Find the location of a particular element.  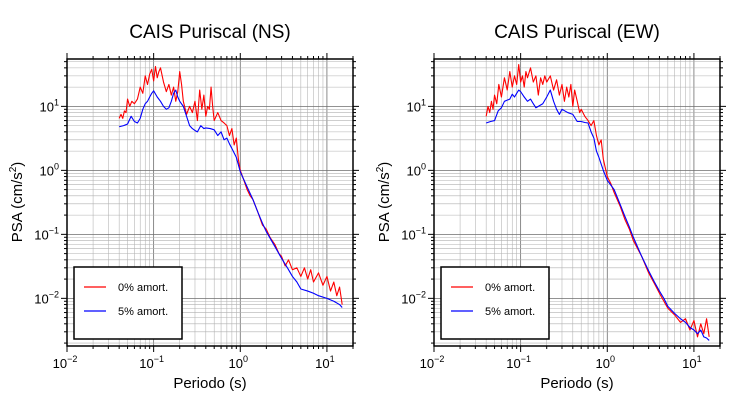

chart-title: CAIS Puriscal (NS) is located at coordinates (210, 32).